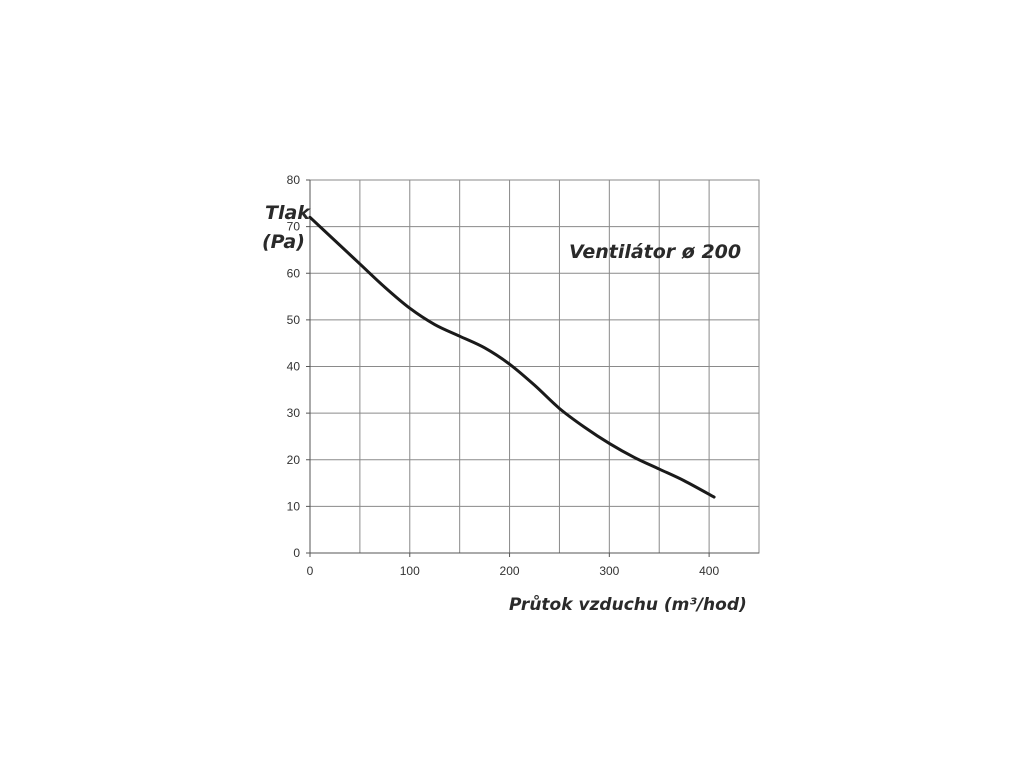 The image size is (1024, 768). I want to click on chart-title: Ventilátor ø 200, so click(655, 252).